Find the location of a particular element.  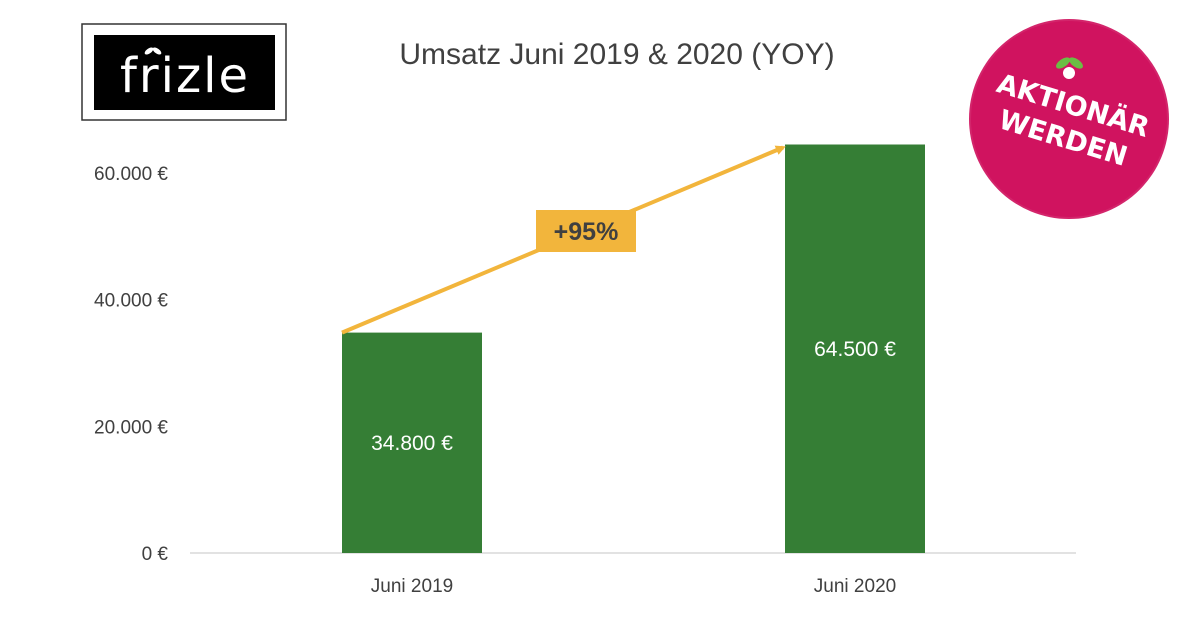

frizle-logo: frizle is located at coordinates (184, 72).